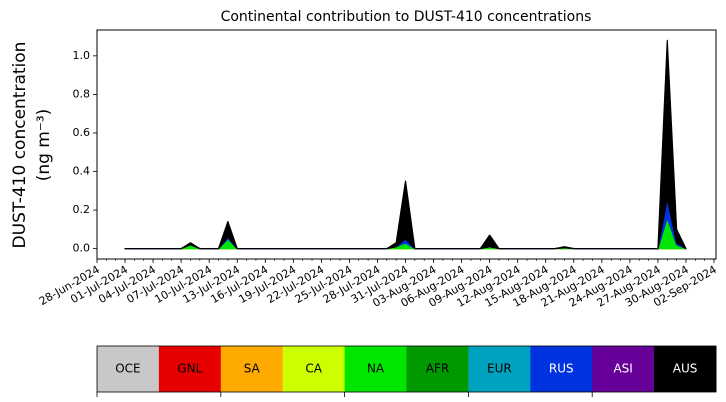  I want to click on legend-label: OCE, so click(127, 369).